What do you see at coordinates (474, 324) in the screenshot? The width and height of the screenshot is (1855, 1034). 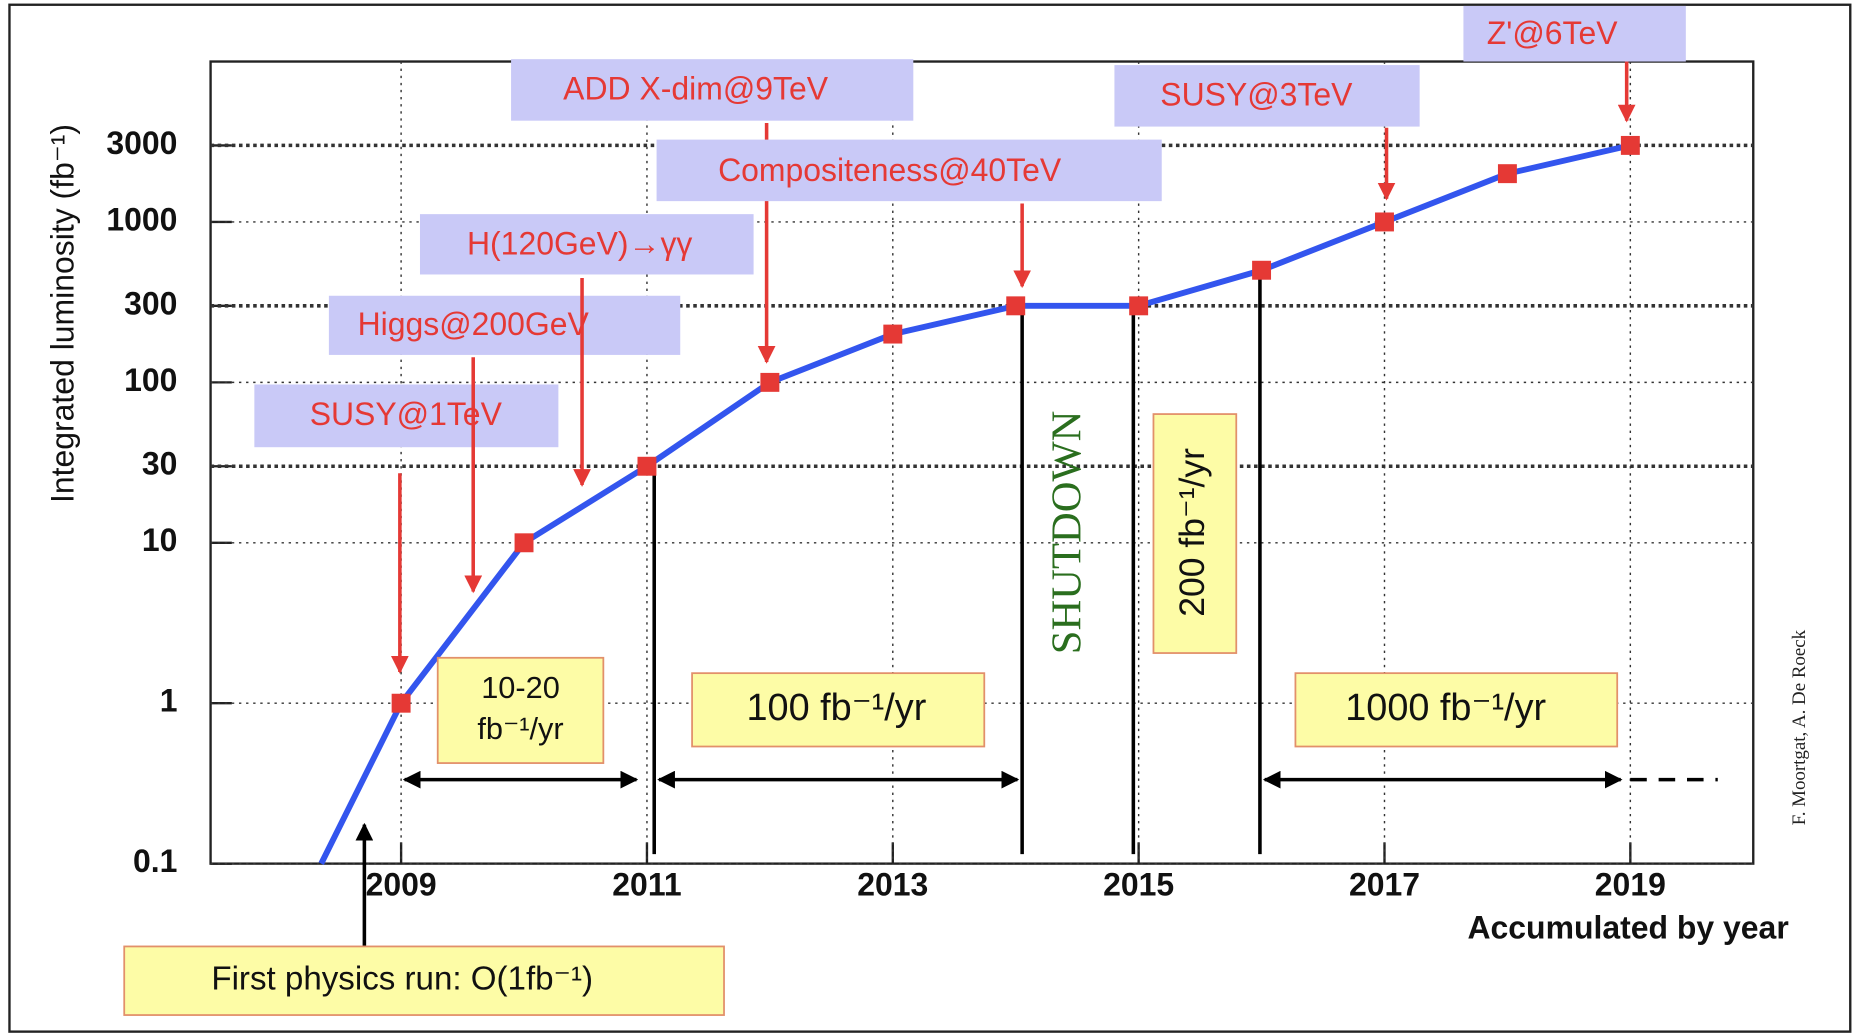 I see `annotation-text: Higgs@200GeV` at bounding box center [474, 324].